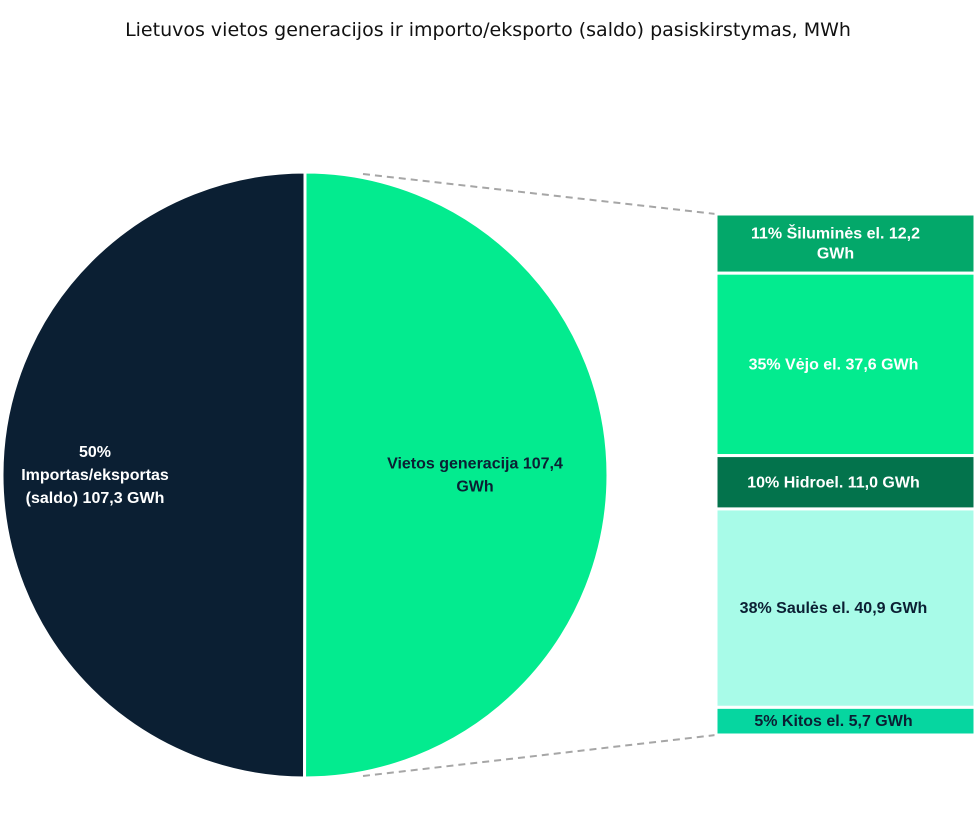  I want to click on bar-segment-silumines, so click(845, 243).